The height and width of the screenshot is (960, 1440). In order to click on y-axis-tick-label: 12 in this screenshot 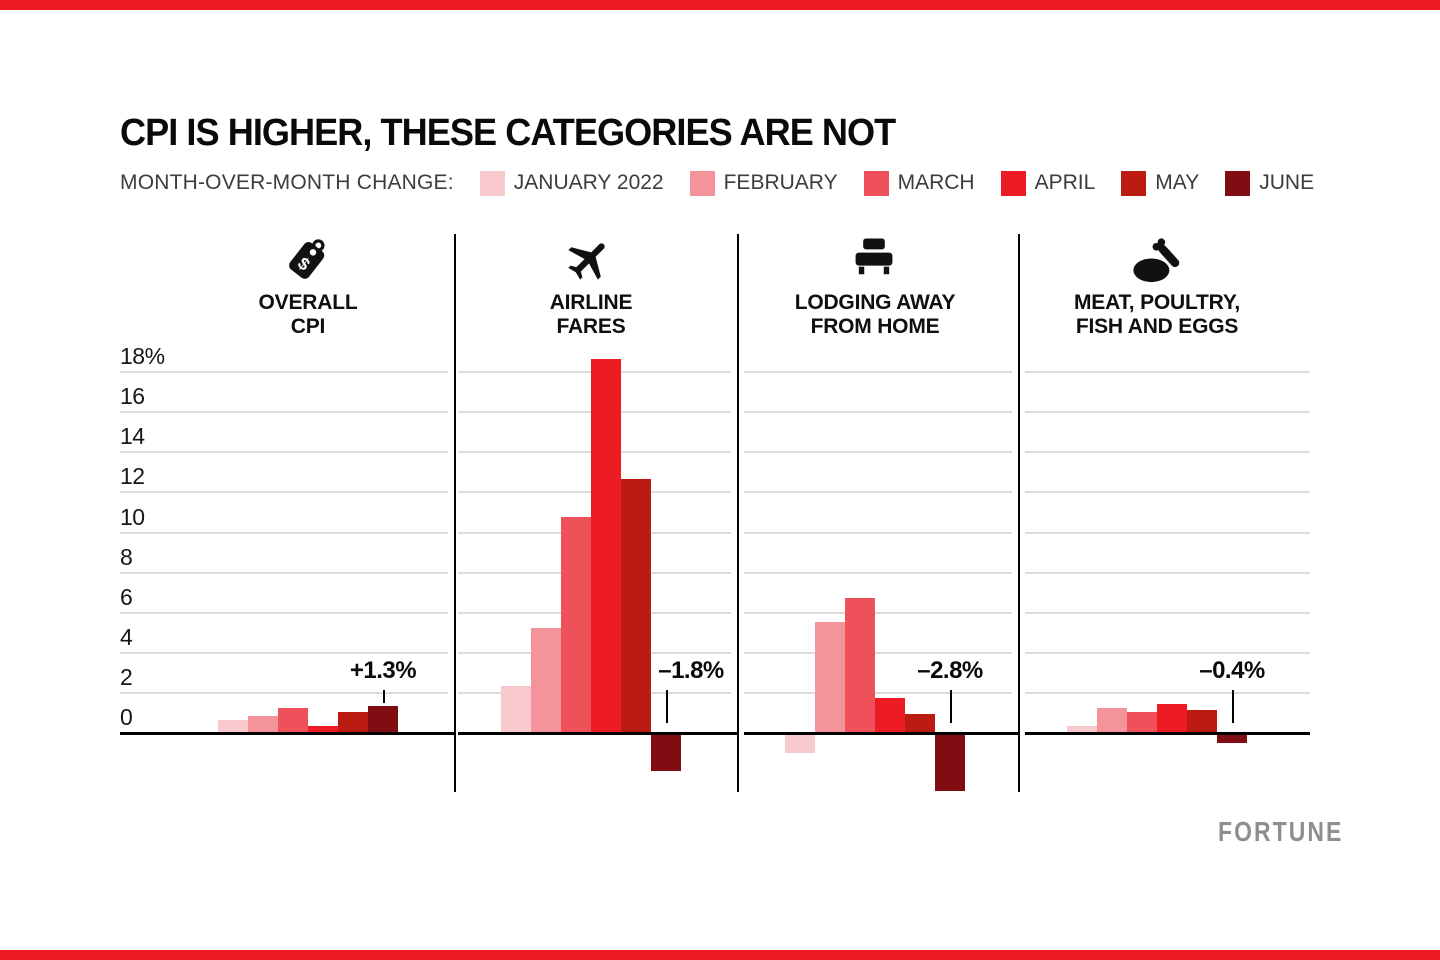, I will do `click(132, 476)`.